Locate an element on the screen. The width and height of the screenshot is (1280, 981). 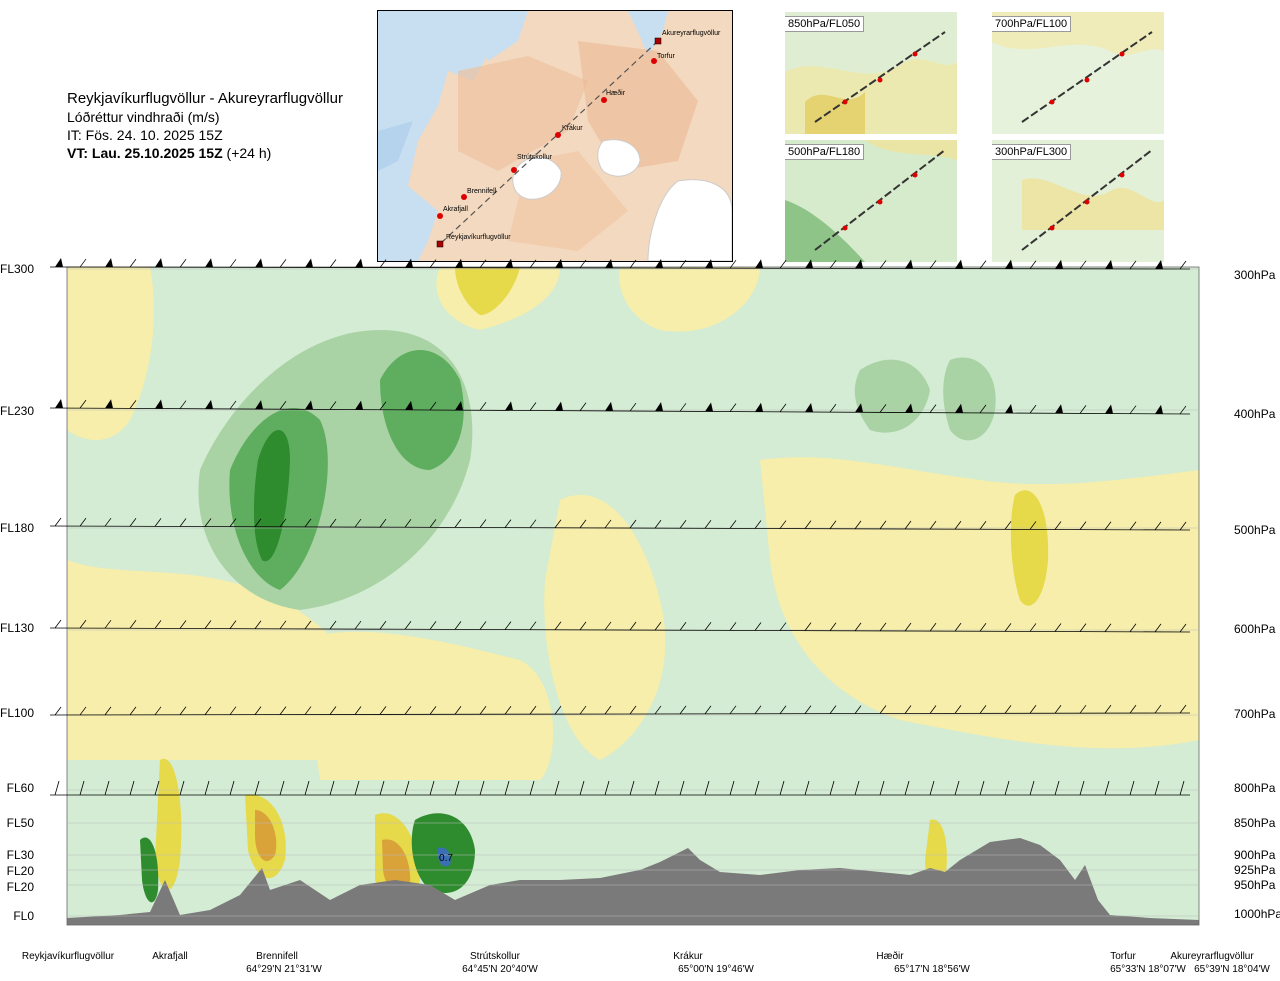
hpa-label-1000: 1000hPa is located at coordinates (1257, 914).